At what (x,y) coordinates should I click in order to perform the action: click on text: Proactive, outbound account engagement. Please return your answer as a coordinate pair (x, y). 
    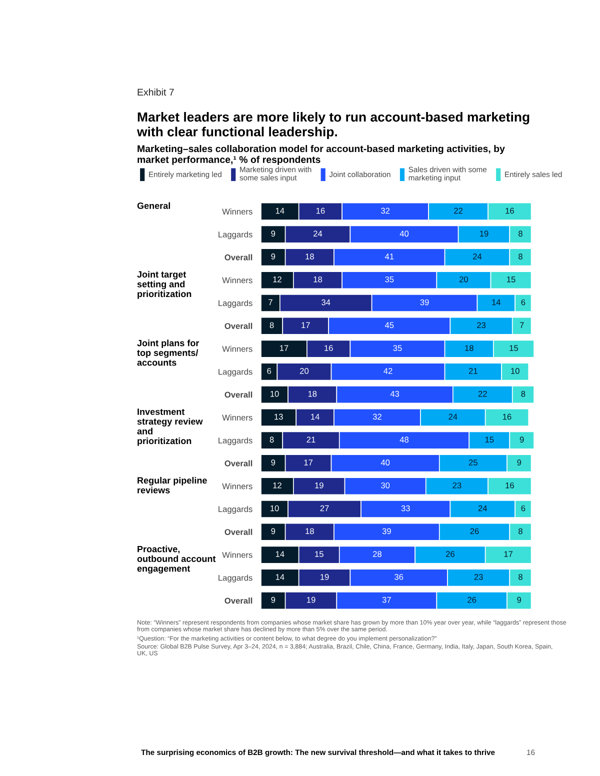
    Looking at the image, I should click on (176, 560).